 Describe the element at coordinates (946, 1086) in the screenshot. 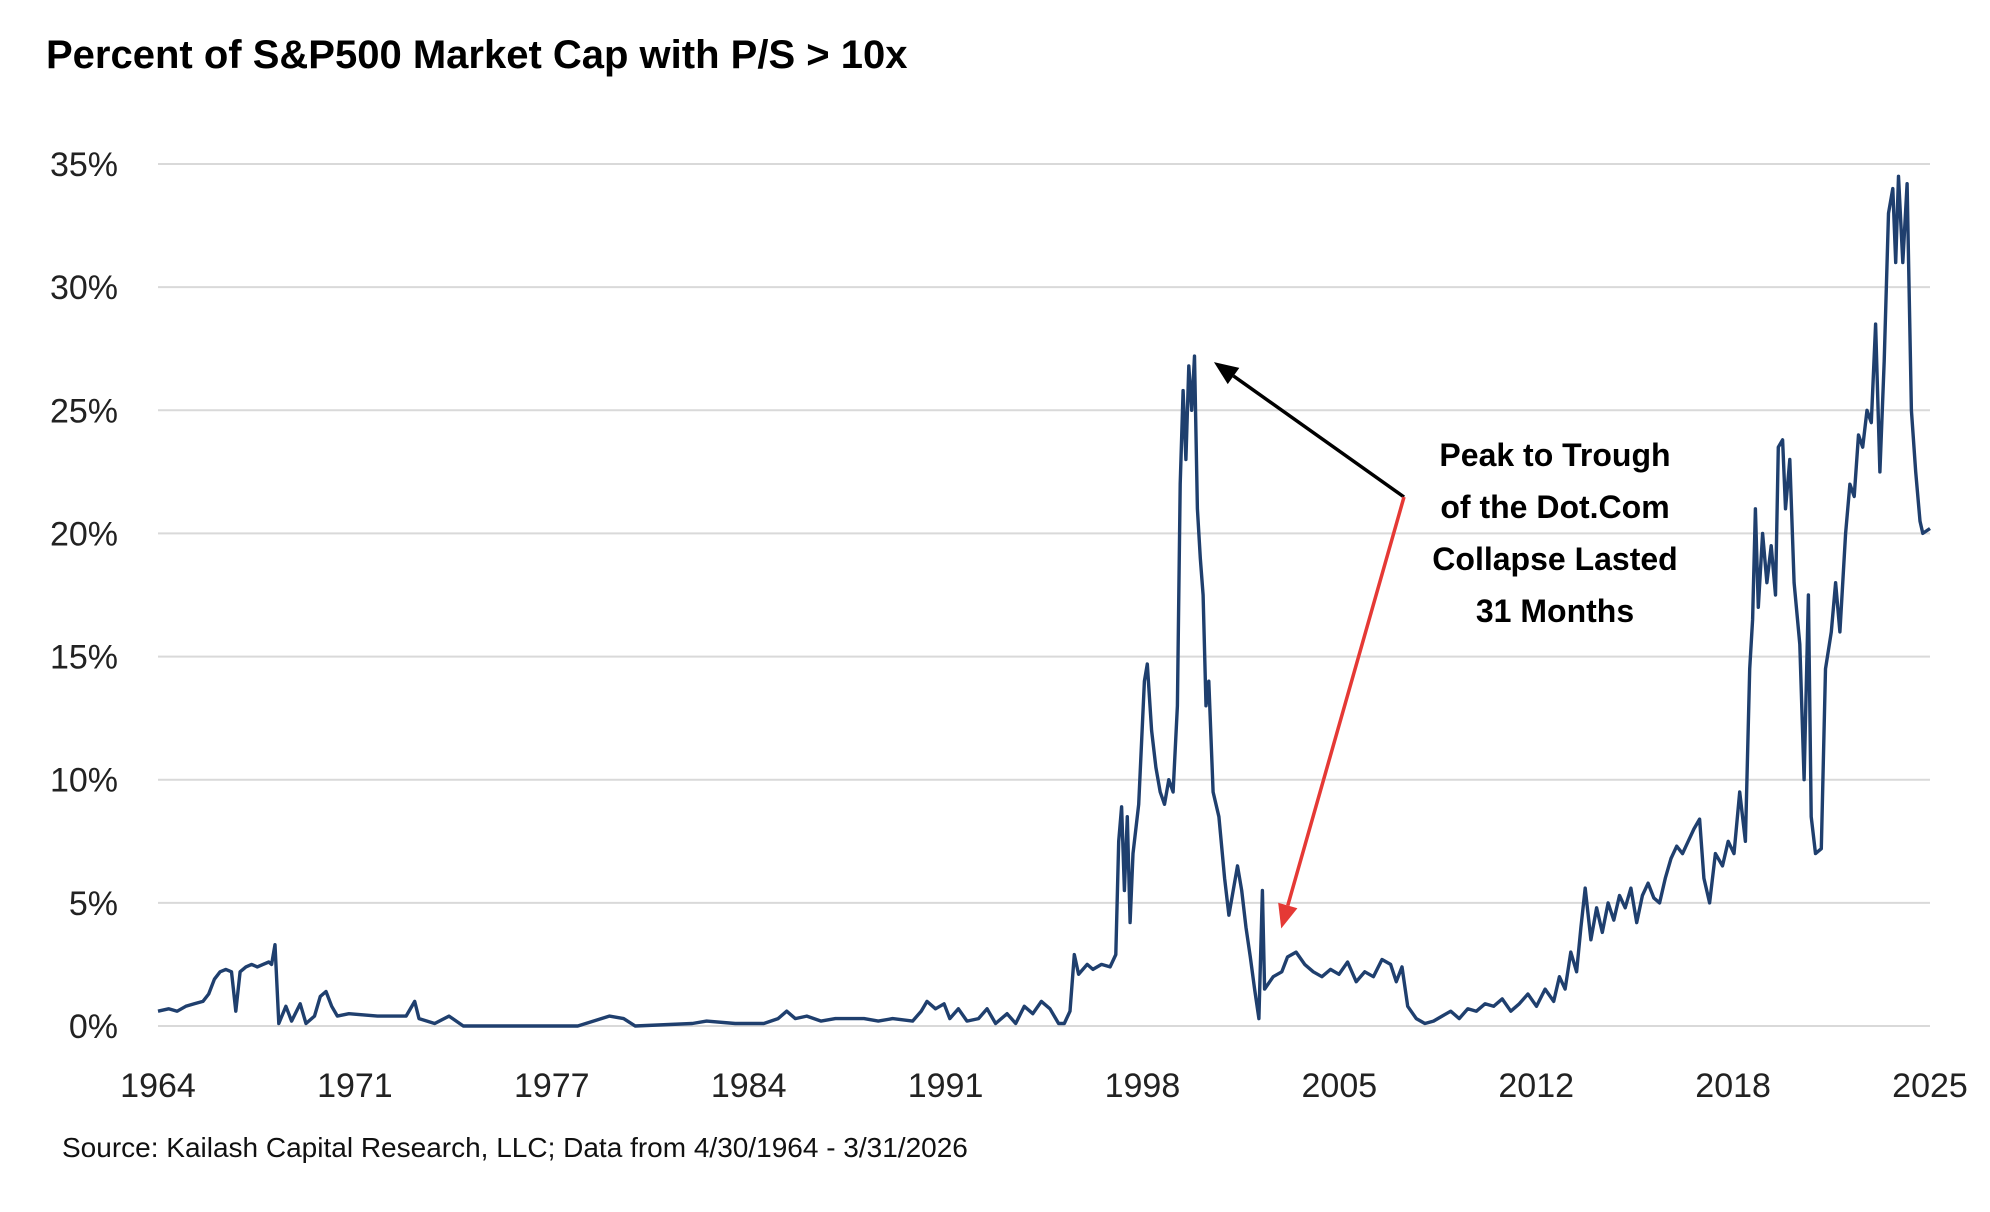

I see `x-tick-label: 1991` at that location.